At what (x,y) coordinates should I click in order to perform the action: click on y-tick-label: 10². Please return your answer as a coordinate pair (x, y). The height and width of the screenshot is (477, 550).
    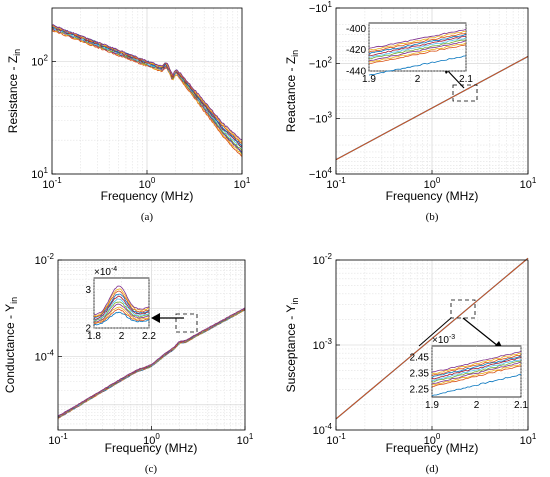
    Looking at the image, I should click on (39, 61).